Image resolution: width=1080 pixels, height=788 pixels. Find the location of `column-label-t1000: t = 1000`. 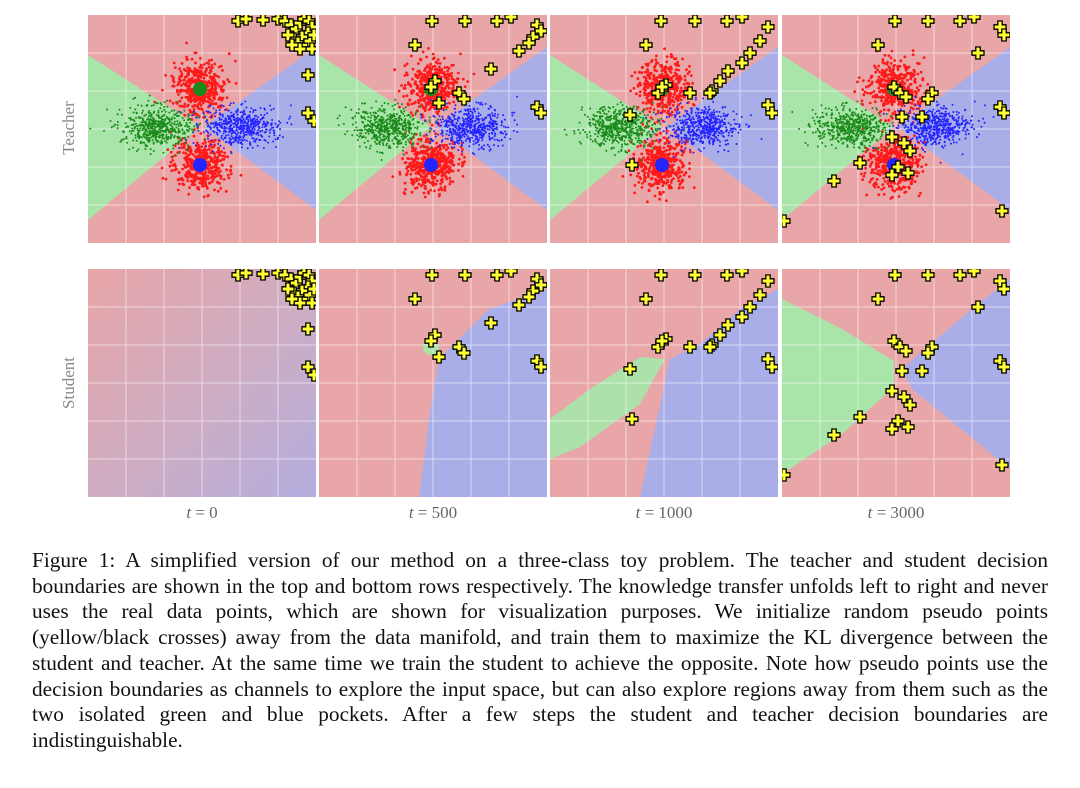

column-label-t1000: t = 1000 is located at coordinates (664, 512).